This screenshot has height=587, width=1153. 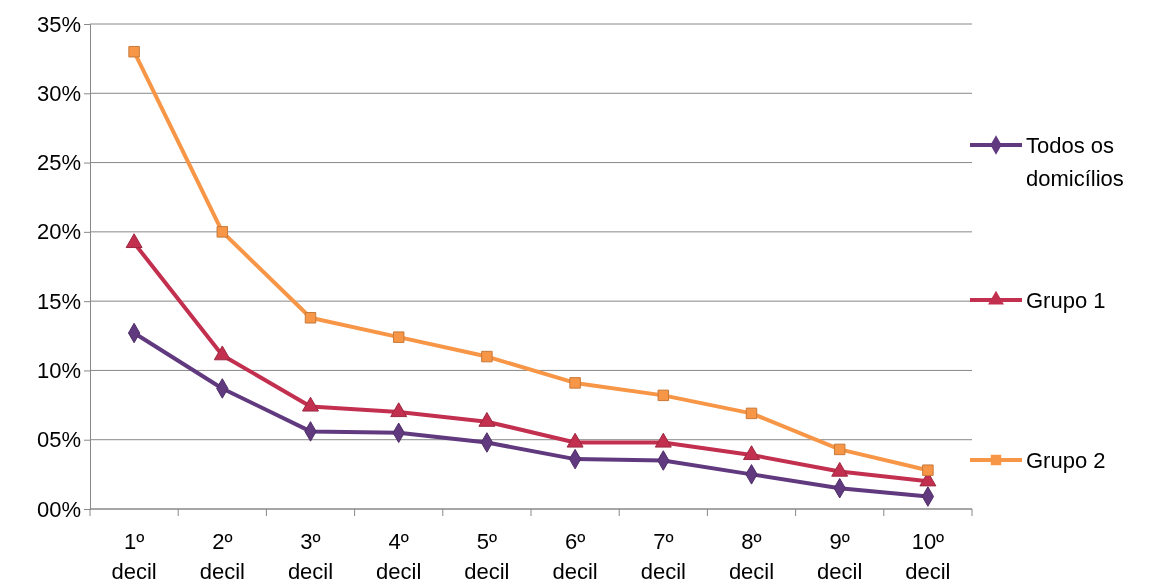 I want to click on y-tick-label: 00%, so click(x=58, y=509).